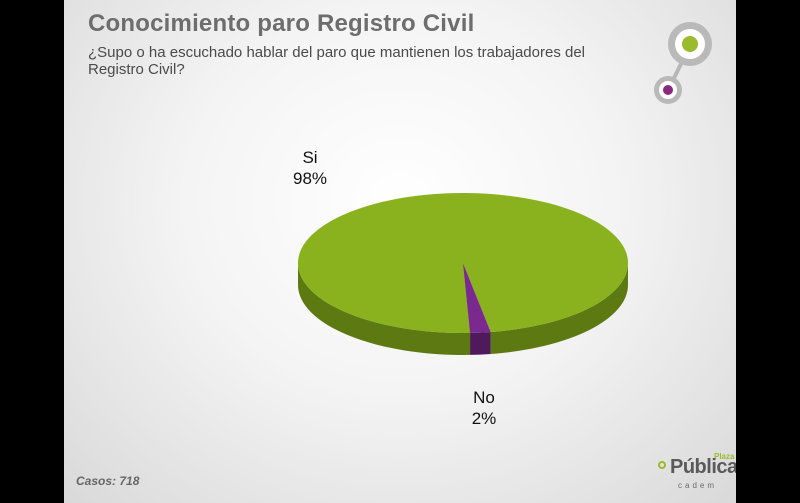 Image resolution: width=800 pixels, height=503 pixels. Describe the element at coordinates (108, 481) in the screenshot. I see `cases-footnote: Casos: 718` at that location.